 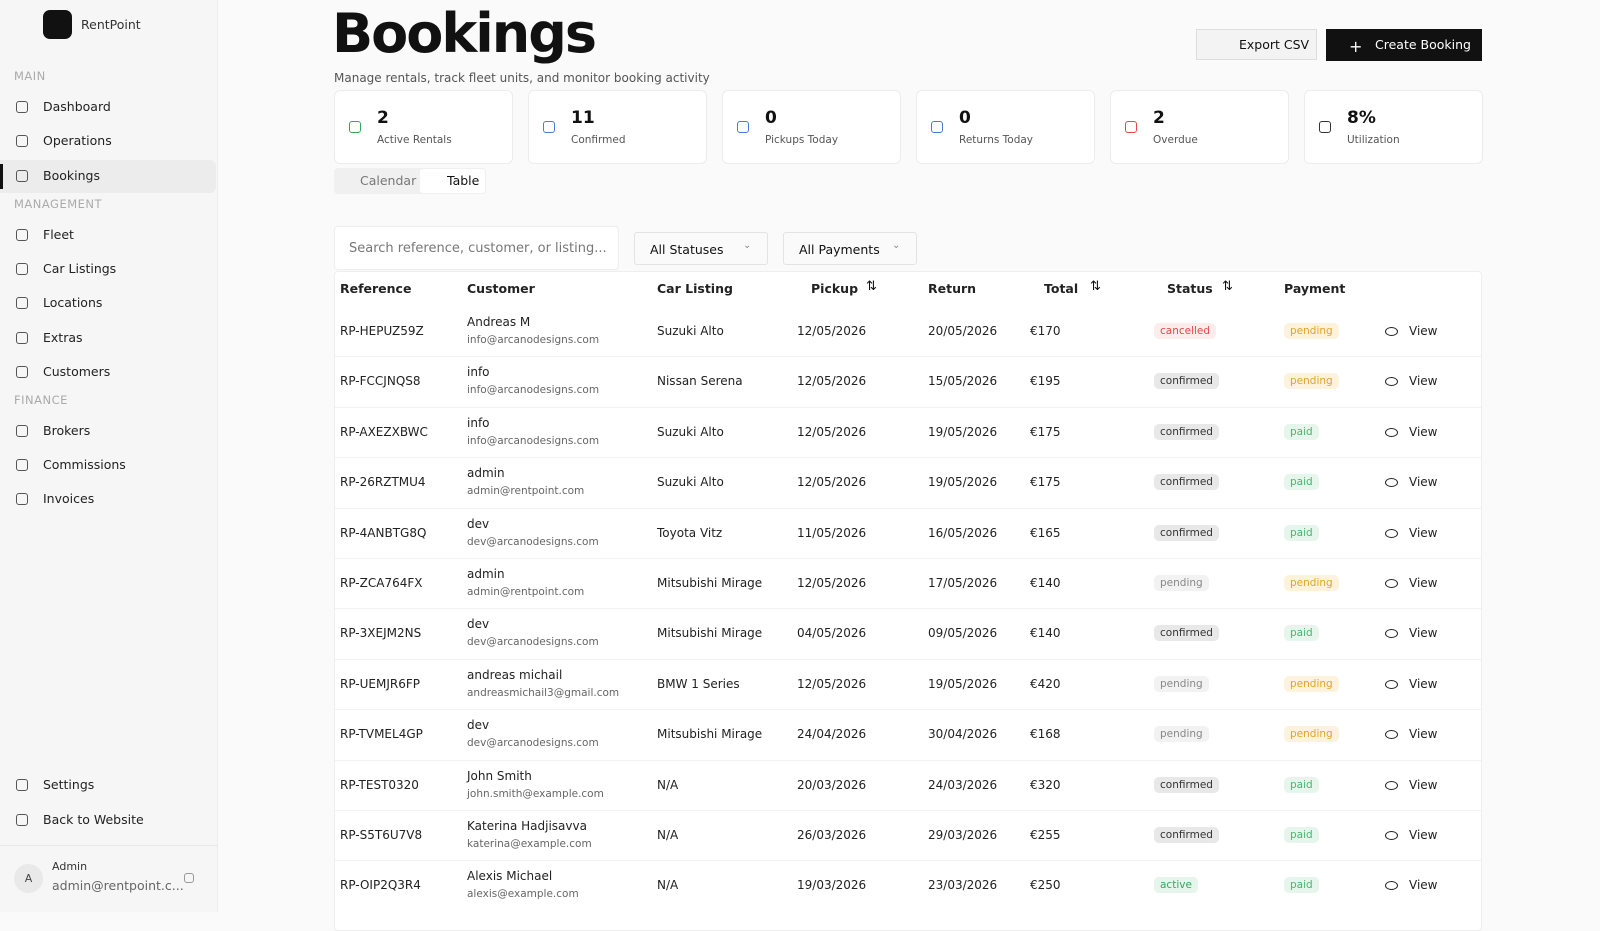 What do you see at coordinates (383, 482) in the screenshot?
I see `reference: RP-26RZTMU4` at bounding box center [383, 482].